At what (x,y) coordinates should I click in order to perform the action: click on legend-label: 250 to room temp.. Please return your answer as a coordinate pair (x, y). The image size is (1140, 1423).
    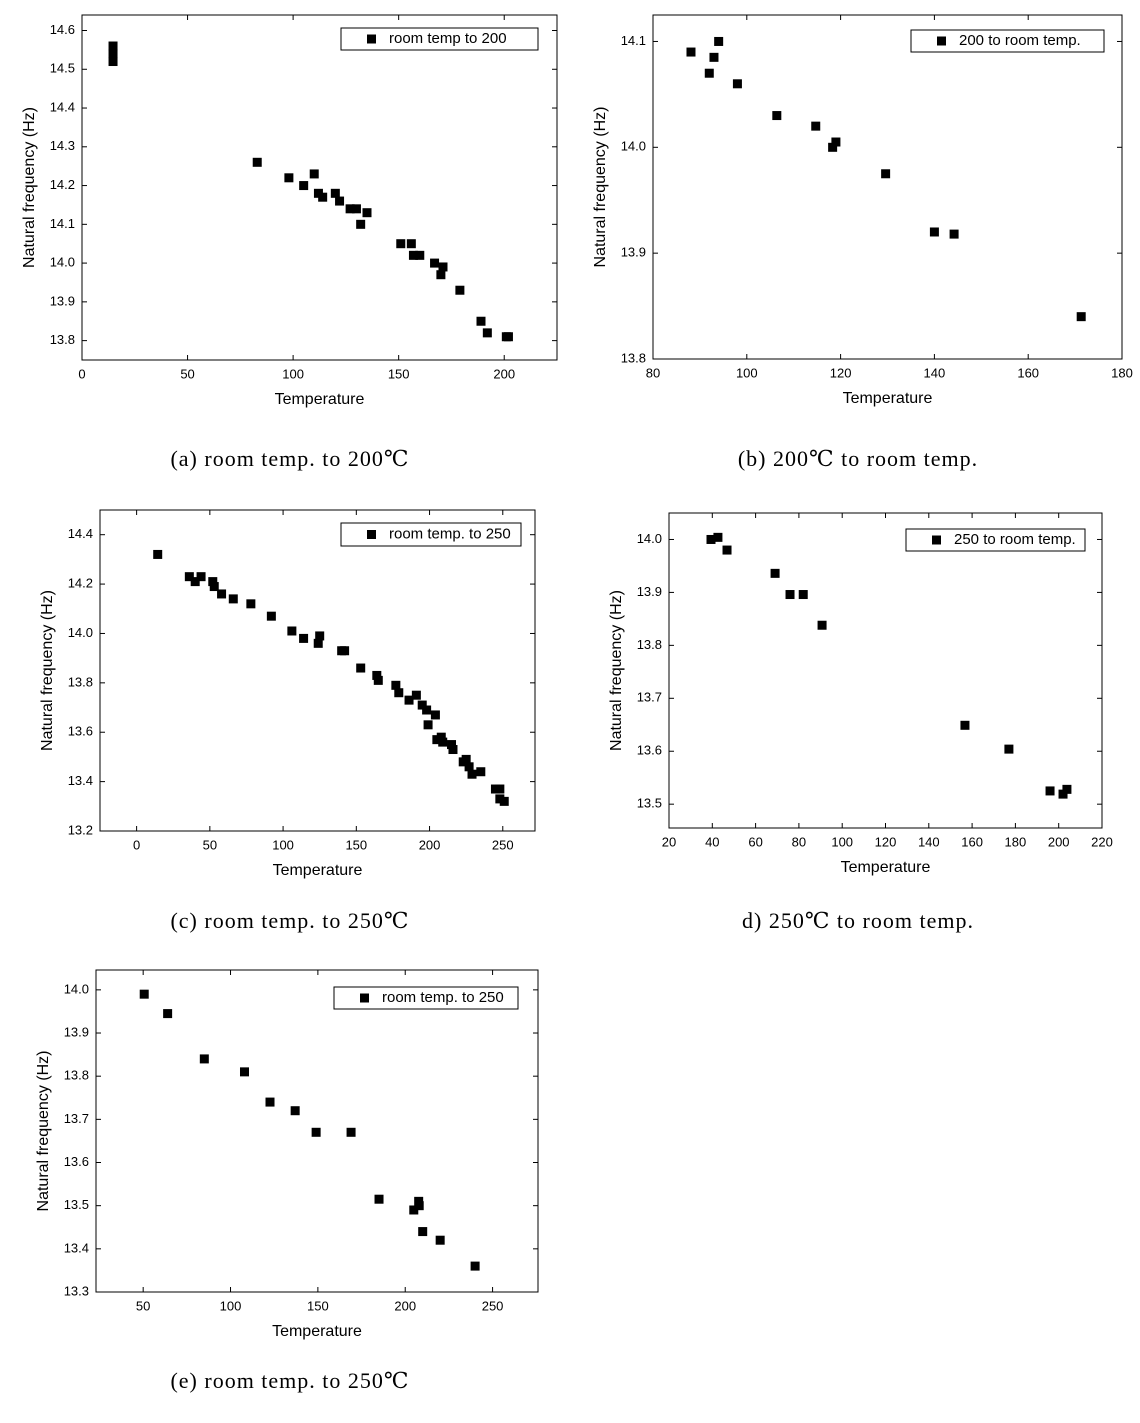
    Looking at the image, I should click on (1015, 539).